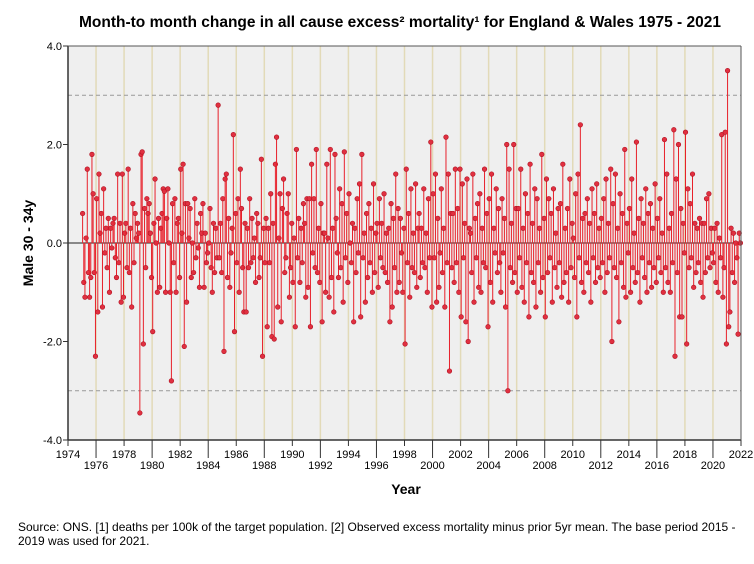  Describe the element at coordinates (629, 455) in the screenshot. I see `x-tick-label: 2014` at that location.